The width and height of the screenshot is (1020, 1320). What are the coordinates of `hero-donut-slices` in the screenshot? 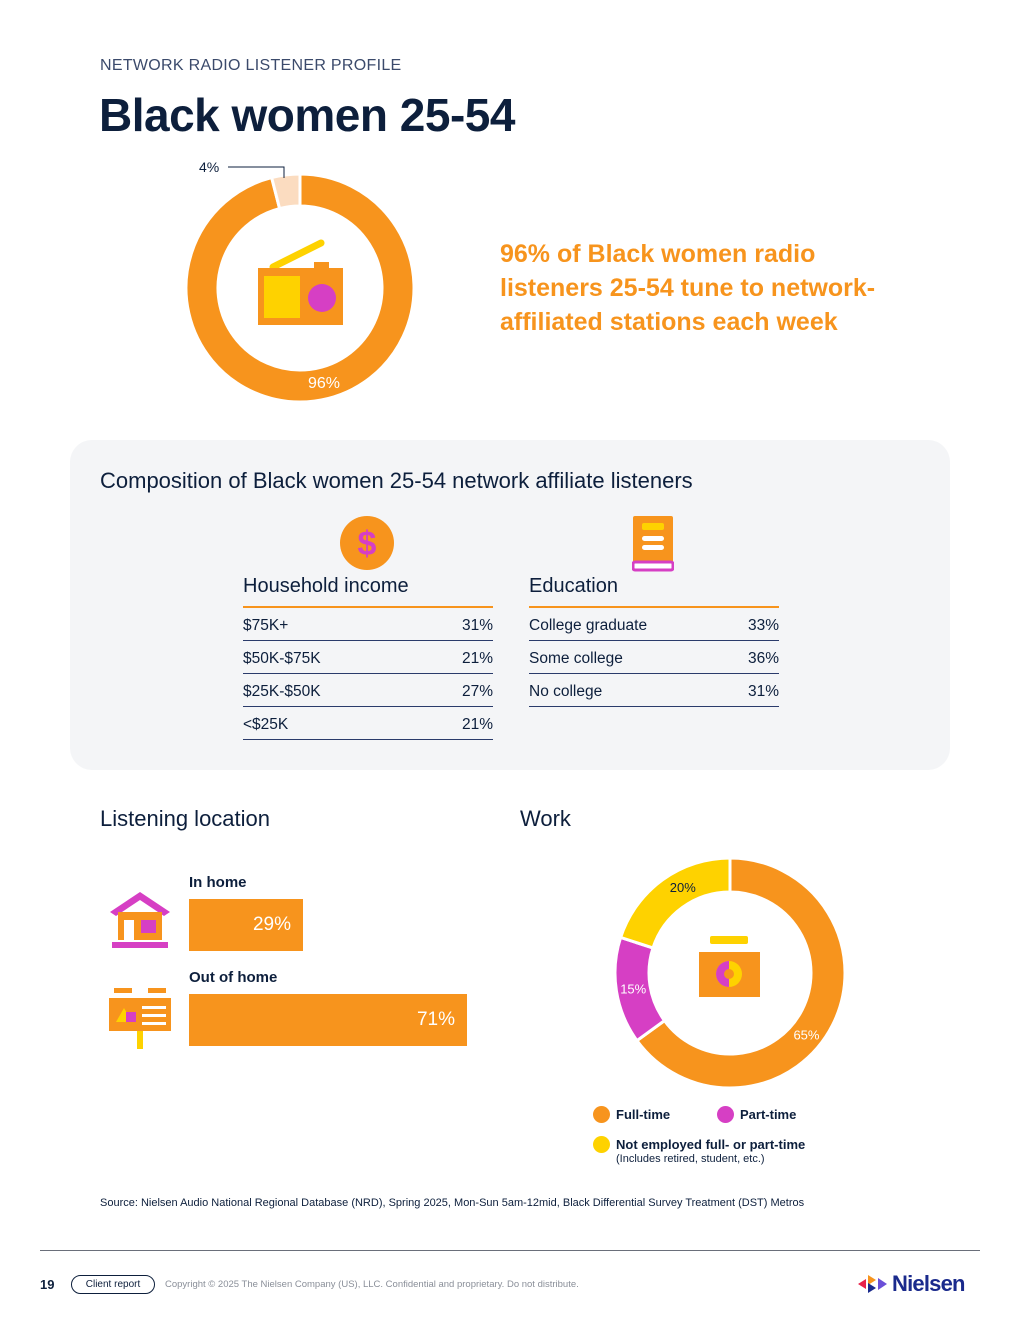 It's located at (300, 288).